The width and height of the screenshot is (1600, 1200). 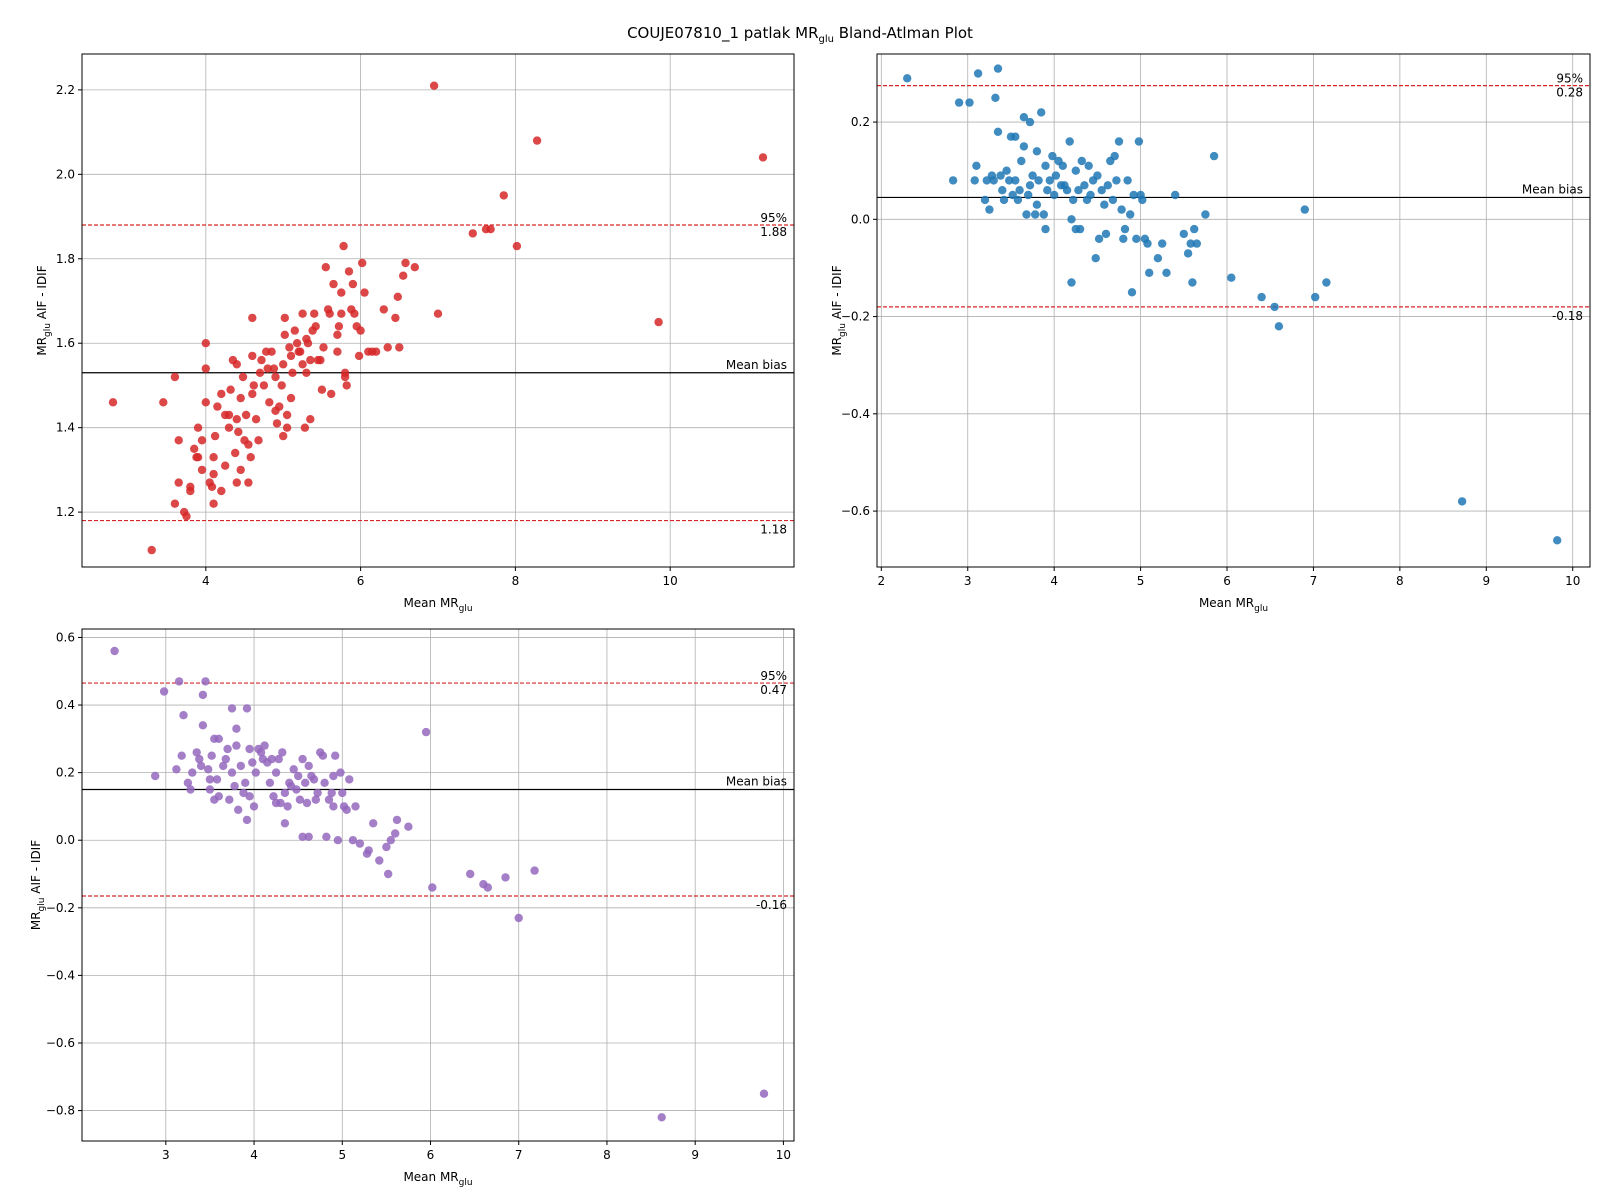 I want to click on y-tick-label: −0.2, so click(x=855, y=317).